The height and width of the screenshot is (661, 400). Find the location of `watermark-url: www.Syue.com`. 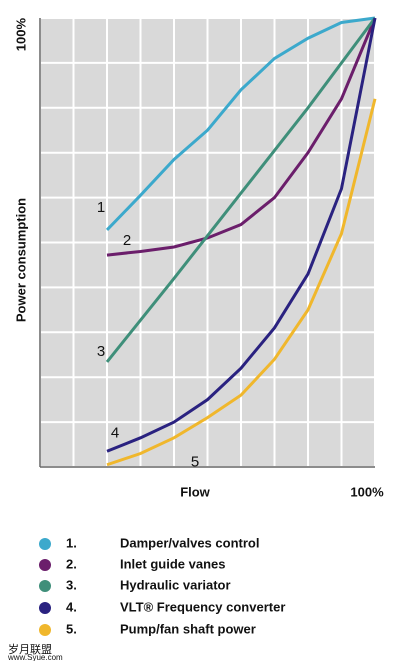

watermark-url: www.Syue.com is located at coordinates (35, 657).